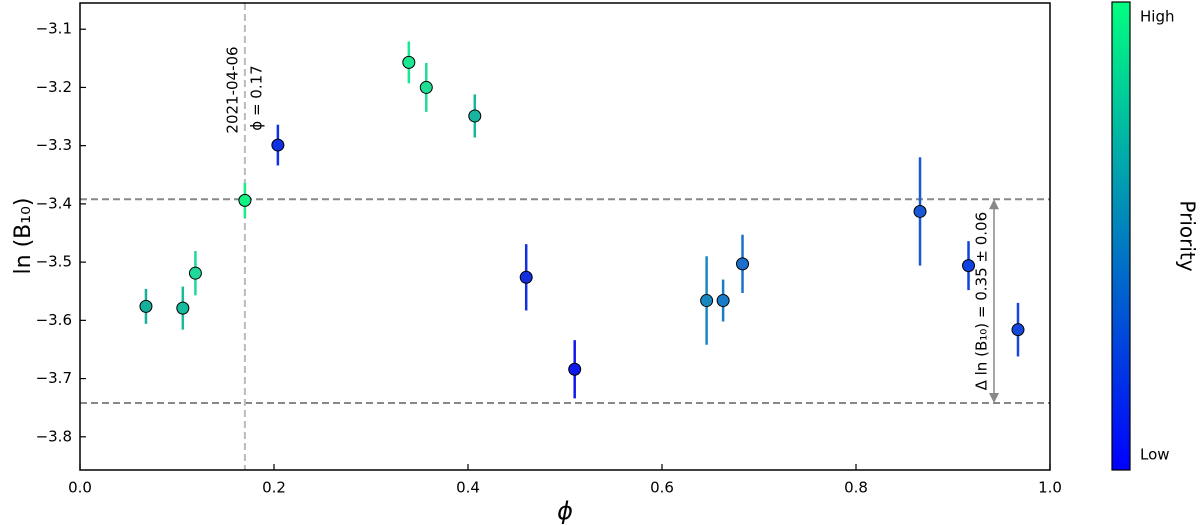 The width and height of the screenshot is (1200, 525). Describe the element at coordinates (982, 301) in the screenshot. I see `annotation: Δ ln (B₁₀) = 0.35 ± 0.06` at that location.